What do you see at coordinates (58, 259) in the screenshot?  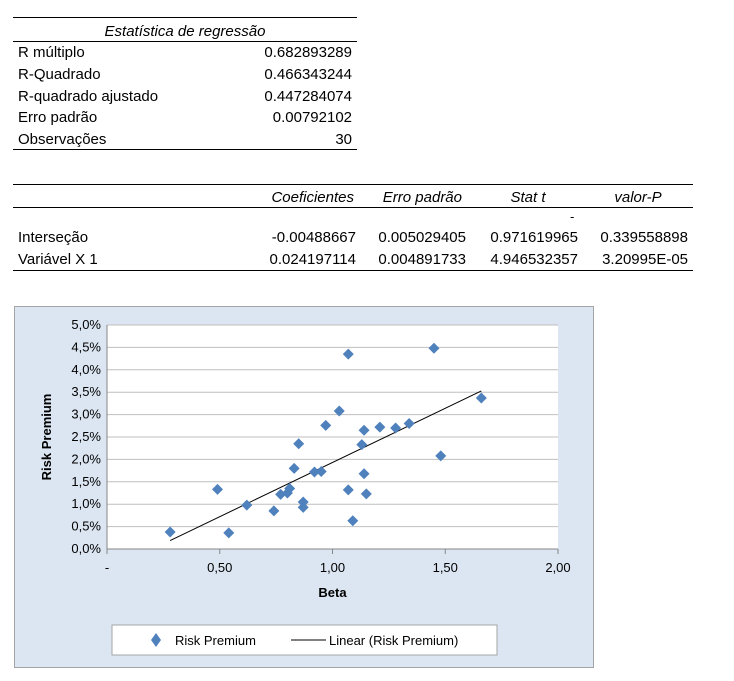 I see `coef-row-label-variavel-x1: Variável X 1` at bounding box center [58, 259].